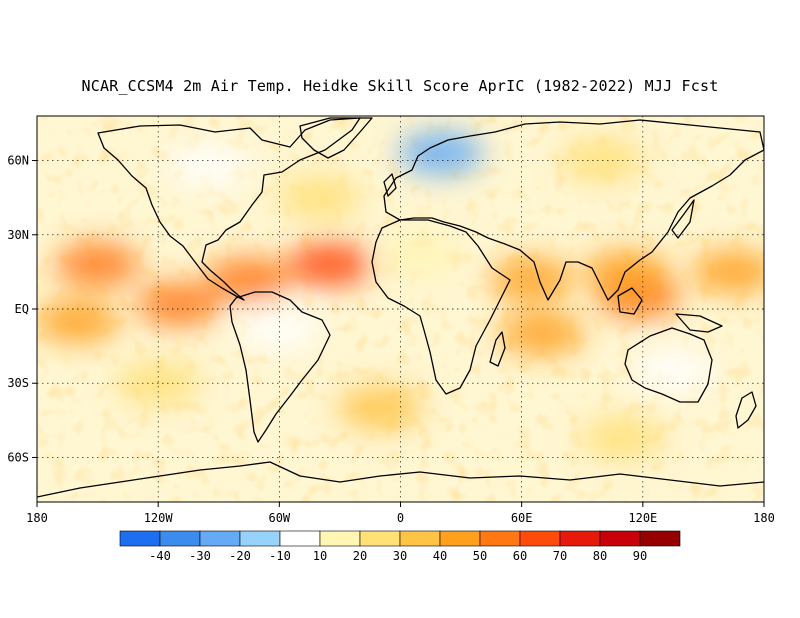 This screenshot has height=618, width=800. I want to click on colorbar-label: -40, so click(160, 556).